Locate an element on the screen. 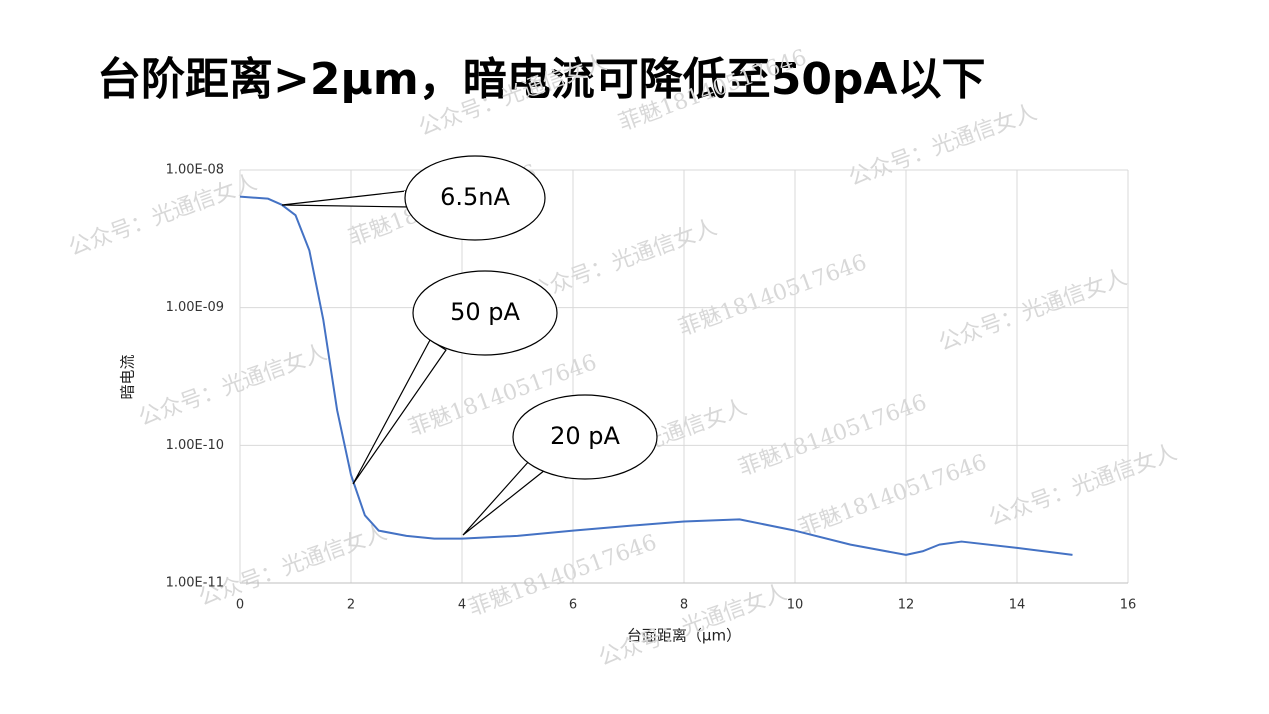 This screenshot has height=714, width=1269. callout: 20 pA is located at coordinates (560, 465).